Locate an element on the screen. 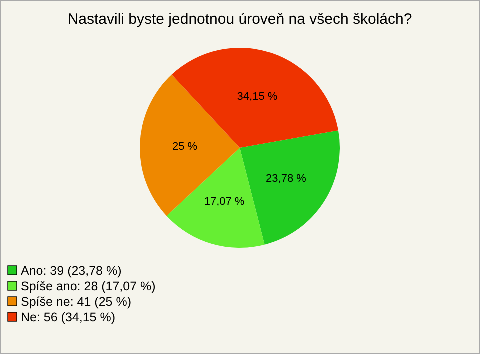  data-label: 23,78 % is located at coordinates (286, 178).